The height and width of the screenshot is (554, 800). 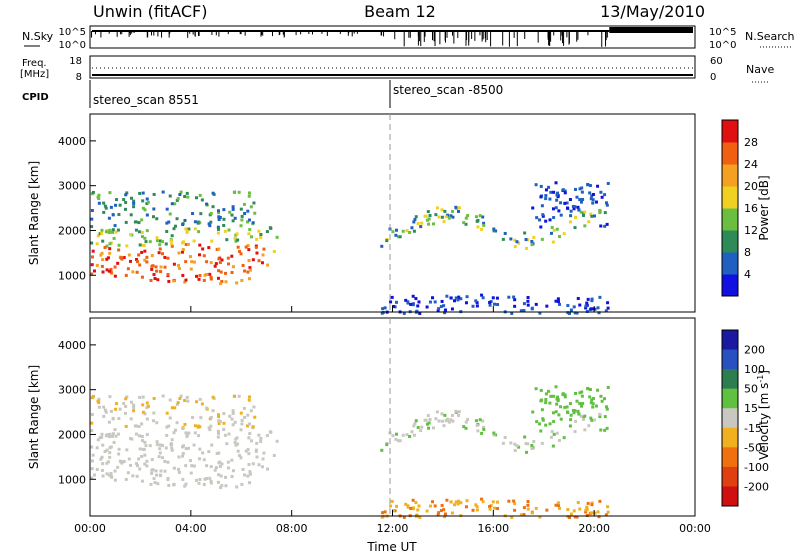 I want to click on cpid-segment-1: stereo_scan 8551, so click(x=146, y=100).